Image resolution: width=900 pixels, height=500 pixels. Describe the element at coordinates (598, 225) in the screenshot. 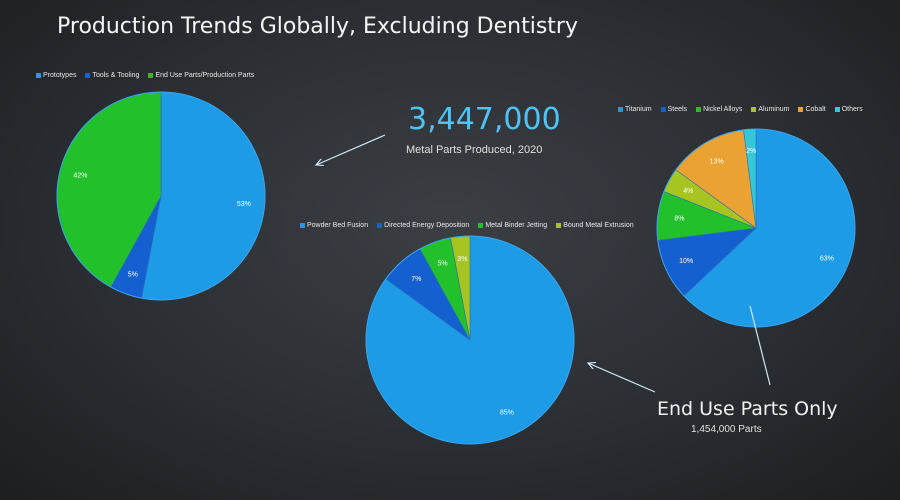

I see `legend-label: Bound Metal Extrusion` at that location.